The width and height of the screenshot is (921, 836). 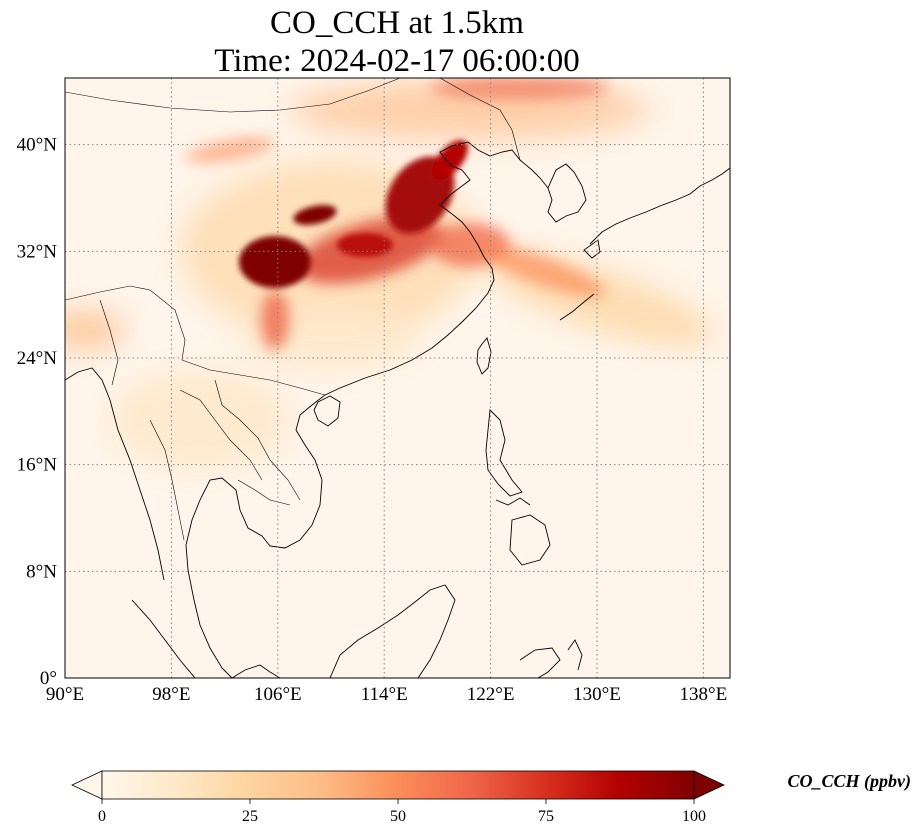 I want to click on y-tick-label: 40°N, so click(x=37, y=145).